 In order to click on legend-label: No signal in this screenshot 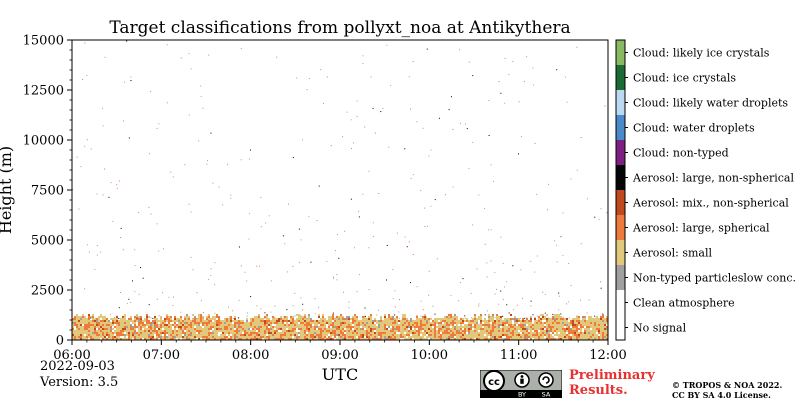, I will do `click(660, 328)`.